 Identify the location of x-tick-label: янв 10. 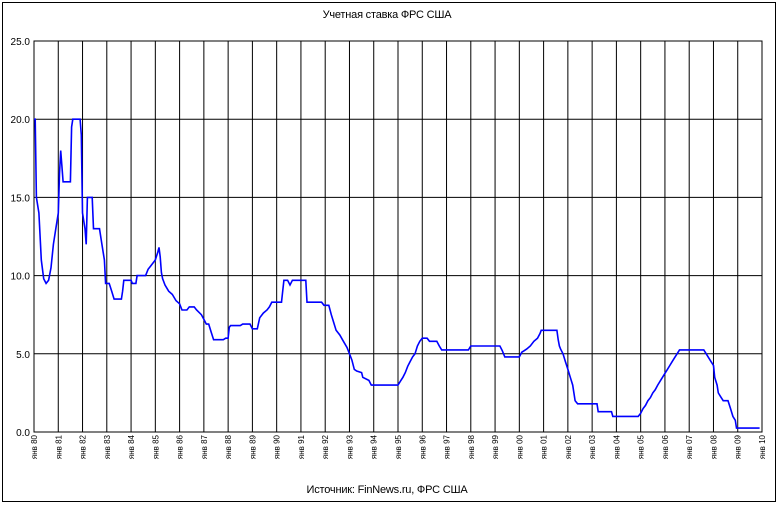
(762, 446).